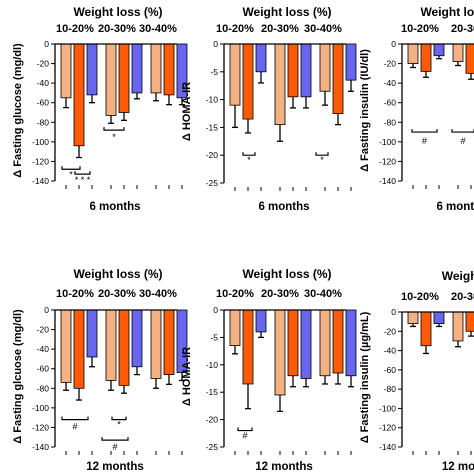 The image size is (474, 474). Describe the element at coordinates (283, 207) in the screenshot. I see `period-label: 6 months` at that location.